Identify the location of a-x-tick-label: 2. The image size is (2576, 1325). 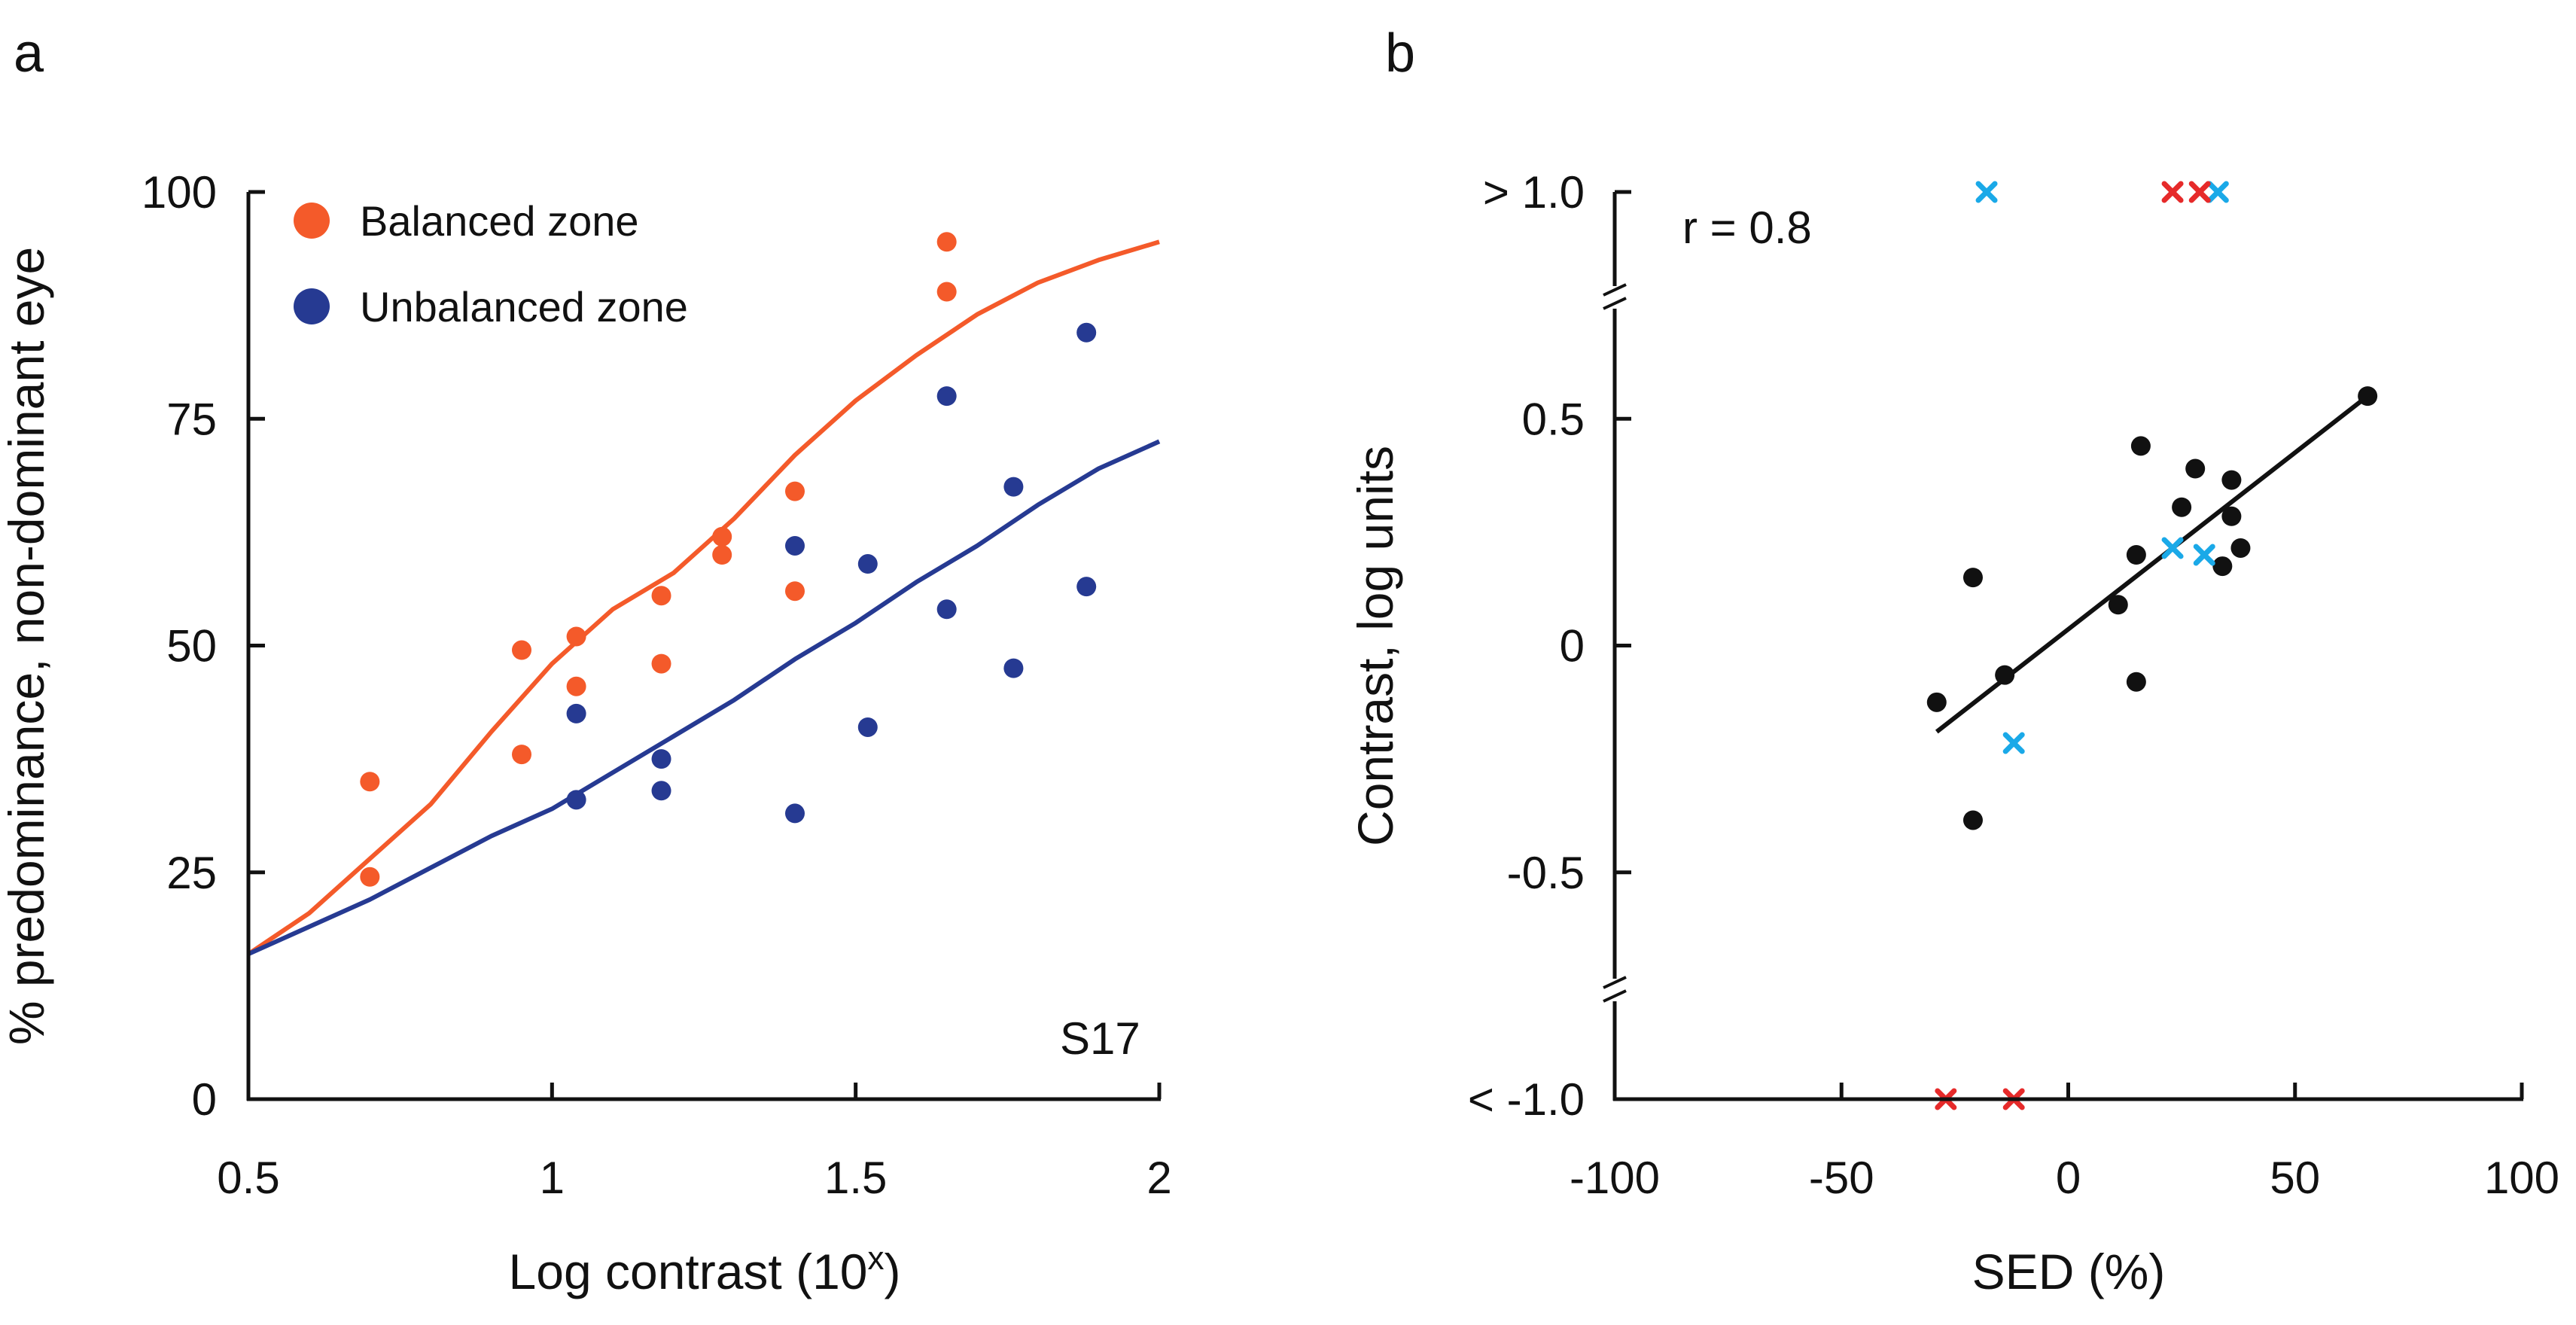
(1158, 1178).